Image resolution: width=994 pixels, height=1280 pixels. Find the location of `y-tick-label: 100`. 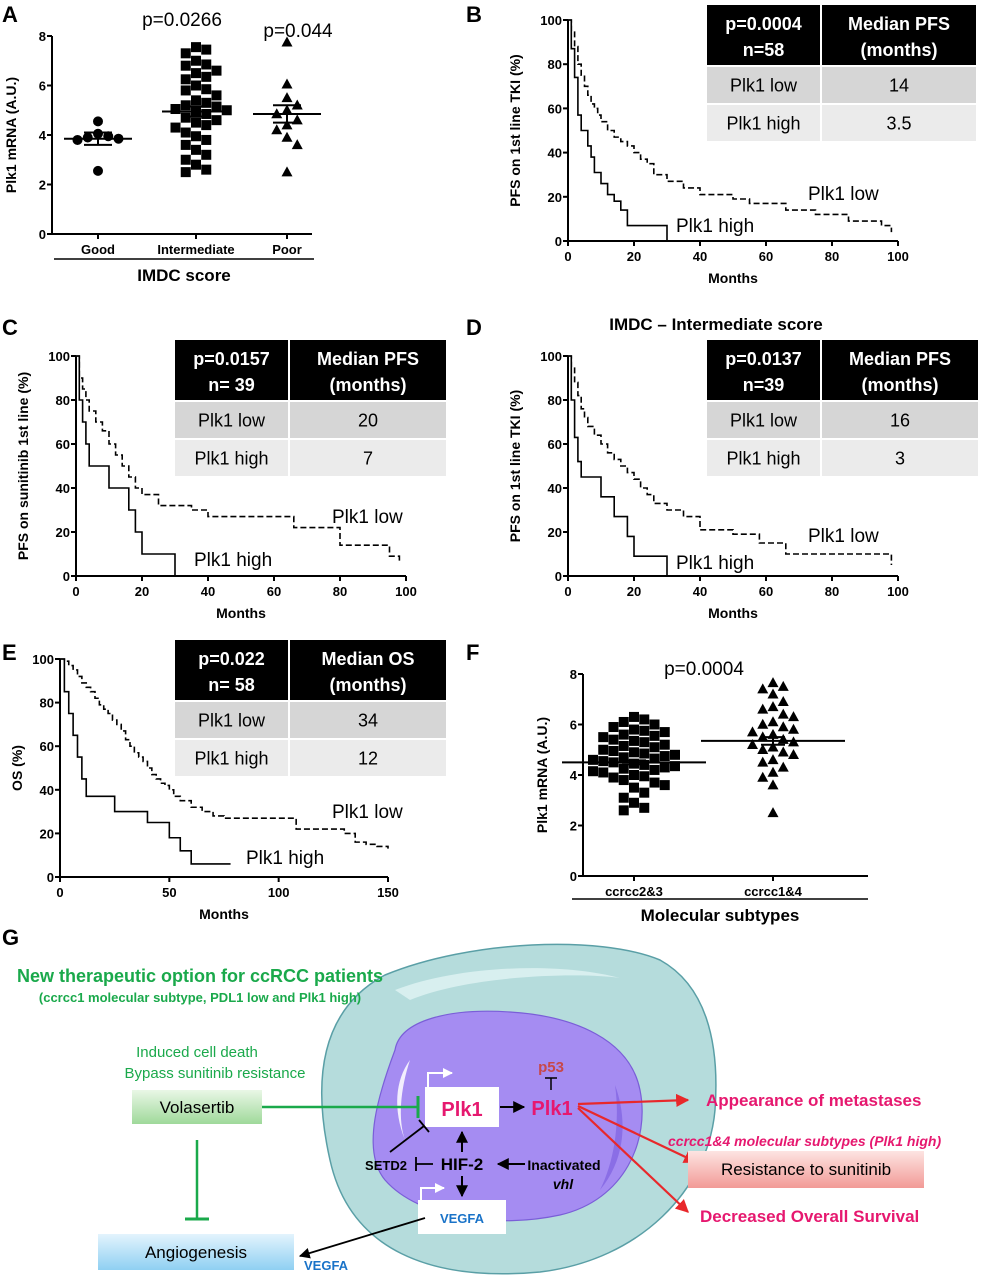

y-tick-label: 100 is located at coordinates (551, 356).